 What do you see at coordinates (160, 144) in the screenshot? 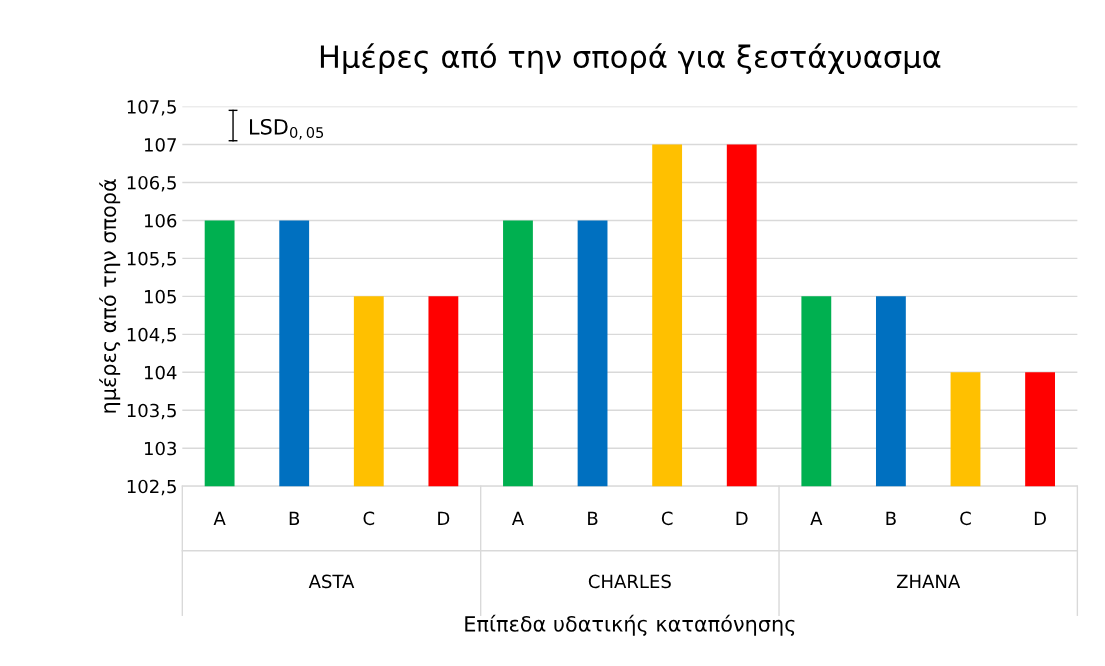
I see `y-tick-label: 107` at bounding box center [160, 144].